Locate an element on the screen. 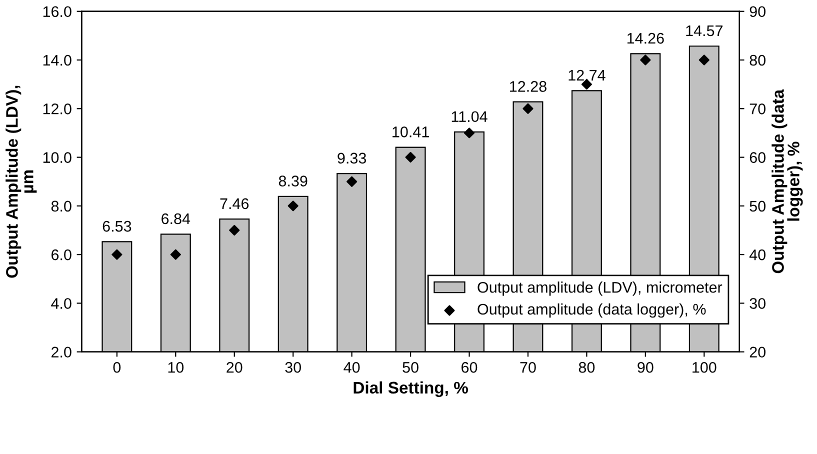 The height and width of the screenshot is (454, 817). y-axis-title: Output Amplitude (LDV), µm is located at coordinates (21, 182).